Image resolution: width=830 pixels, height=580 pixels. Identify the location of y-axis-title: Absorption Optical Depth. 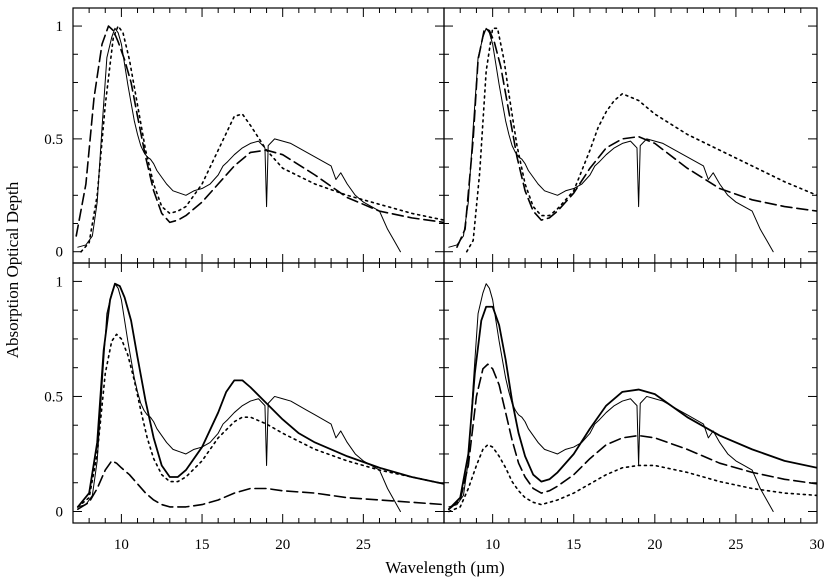
(12, 269).